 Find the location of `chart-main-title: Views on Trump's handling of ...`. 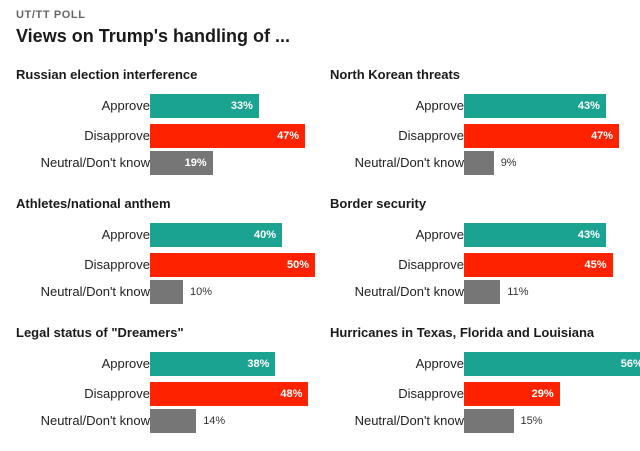

chart-main-title: Views on Trump's handling of ... is located at coordinates (153, 36).